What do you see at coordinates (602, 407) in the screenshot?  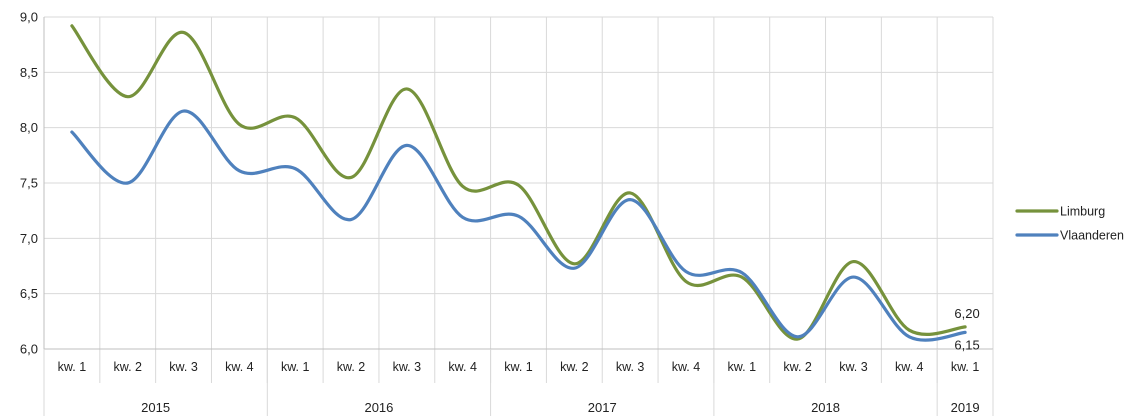 I see `year-label: 2017` at bounding box center [602, 407].